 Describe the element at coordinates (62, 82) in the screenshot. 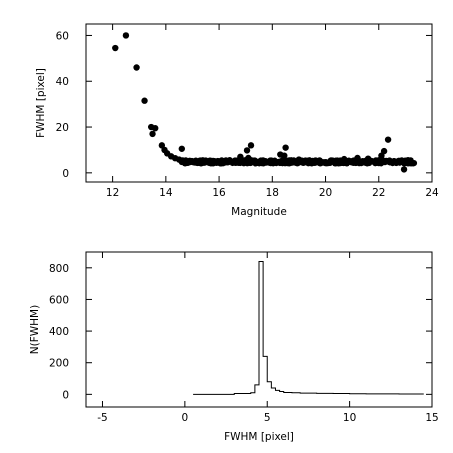

I see `y-tick-label: 40` at that location.